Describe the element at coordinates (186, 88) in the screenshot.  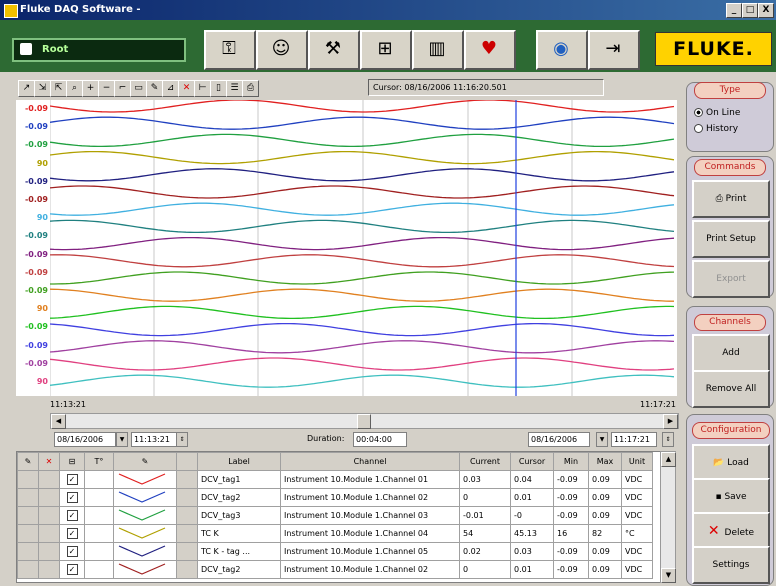
I see `delete-icon: ✕` at that location.